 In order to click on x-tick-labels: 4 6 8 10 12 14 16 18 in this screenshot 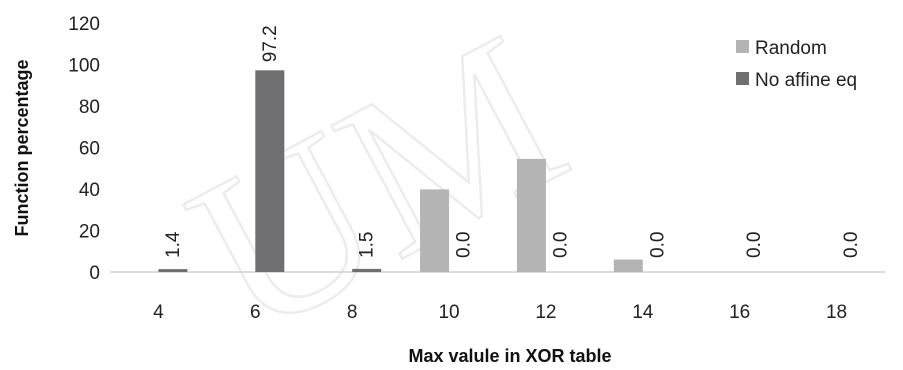, I will do `click(500, 312)`.